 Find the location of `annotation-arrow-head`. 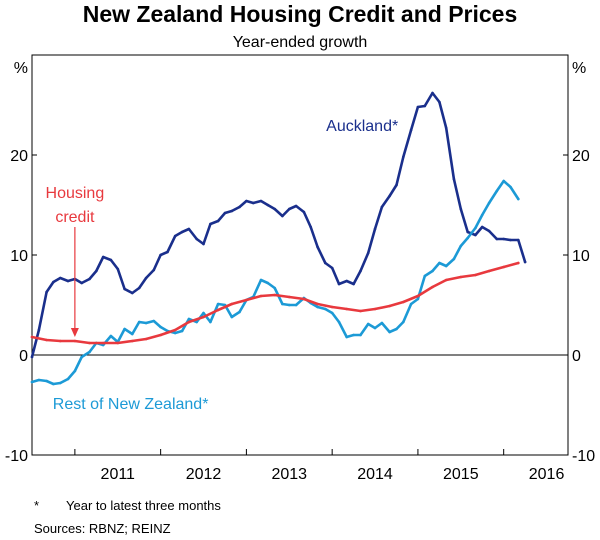

annotation-arrow-head is located at coordinates (74, 332).